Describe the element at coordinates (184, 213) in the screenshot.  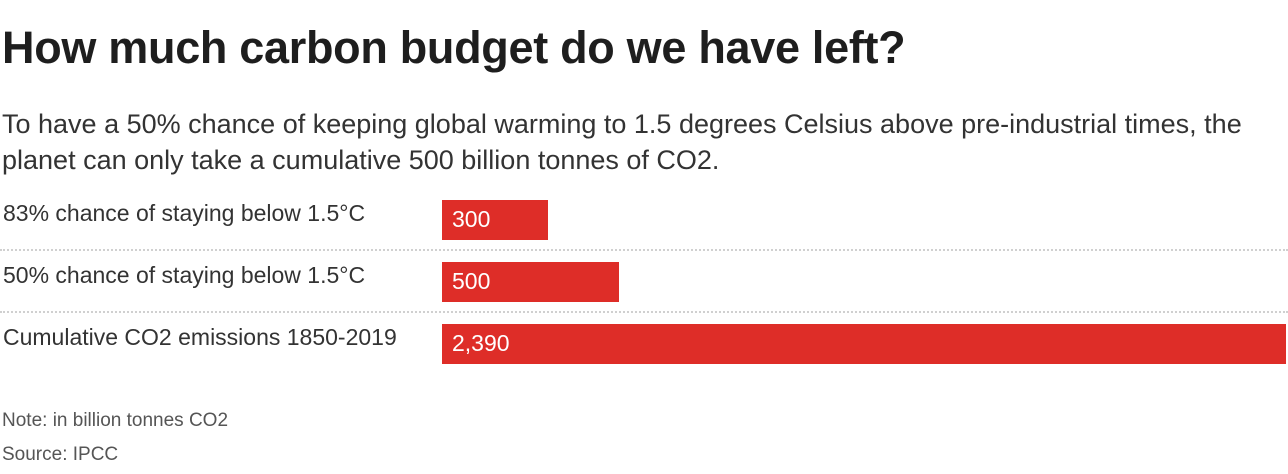
I see `category-label: 83% chance of staying below 1.5°C` at that location.